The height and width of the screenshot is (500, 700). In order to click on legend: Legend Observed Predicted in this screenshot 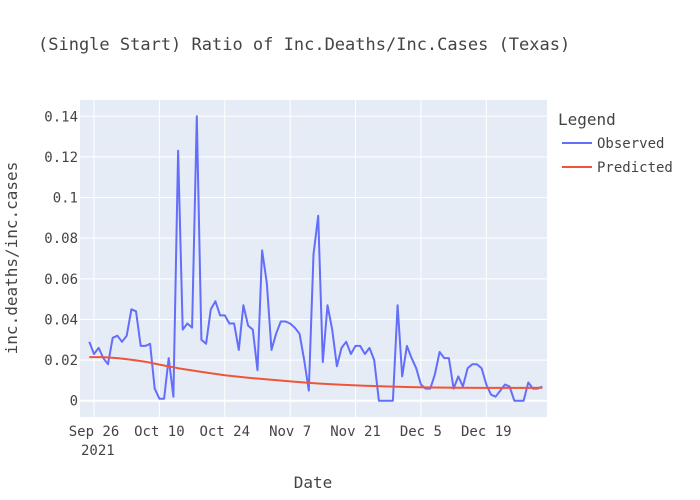, I will do `click(615, 143)`.